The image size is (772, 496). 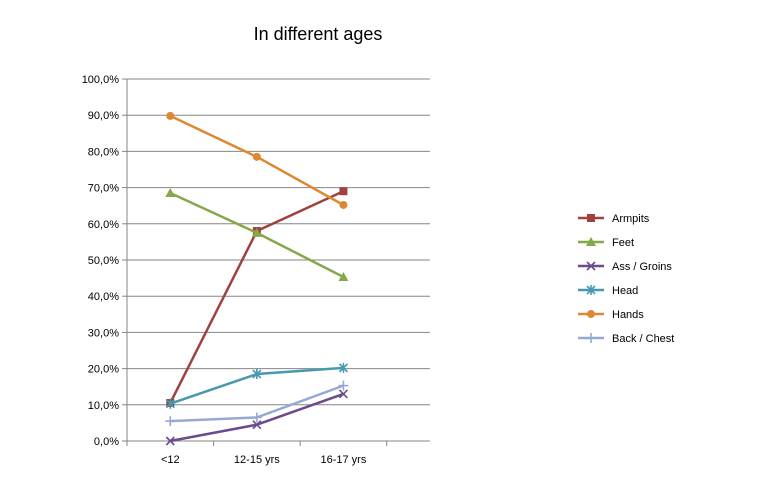 What do you see at coordinates (103, 406) in the screenshot?
I see `y-tick-label: 10,0%` at bounding box center [103, 406].